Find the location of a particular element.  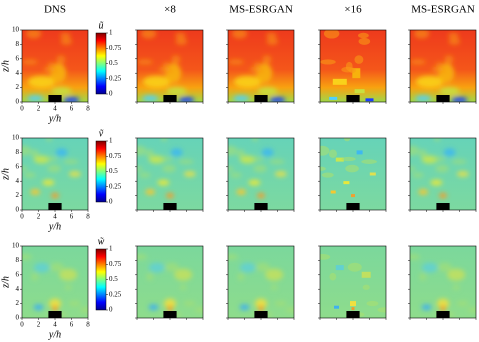

colorbar-tick-label: 0 is located at coordinates (111, 94).